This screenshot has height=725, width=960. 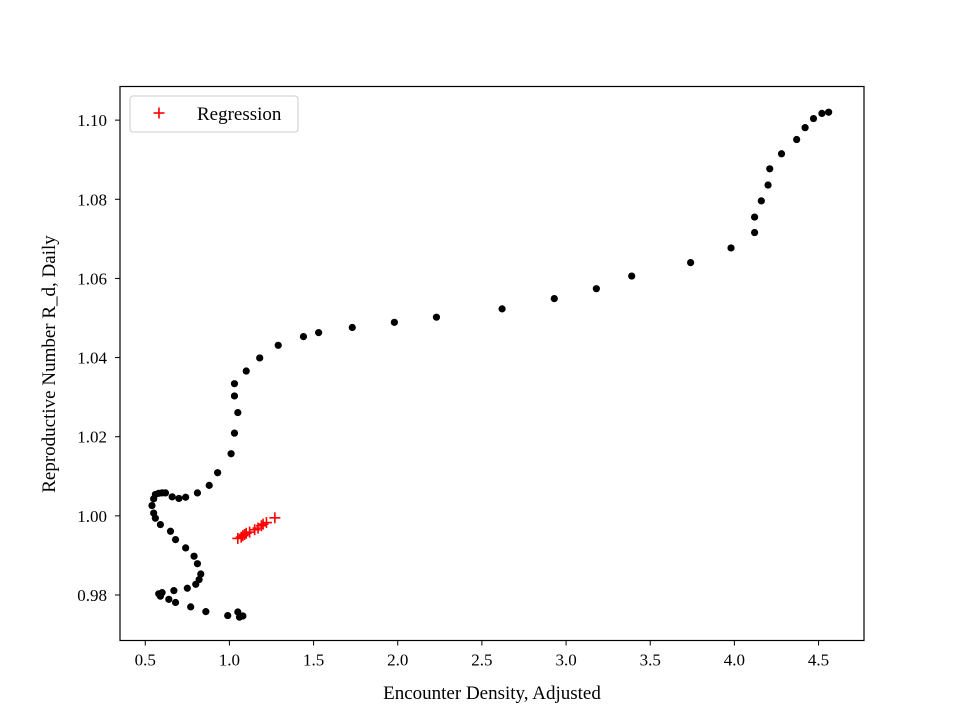 I want to click on x-axis-ticks: 0.5 1.0 1.5 2.0 2.5 3.0 3.5 4.0 4.5, so click(x=482, y=655).